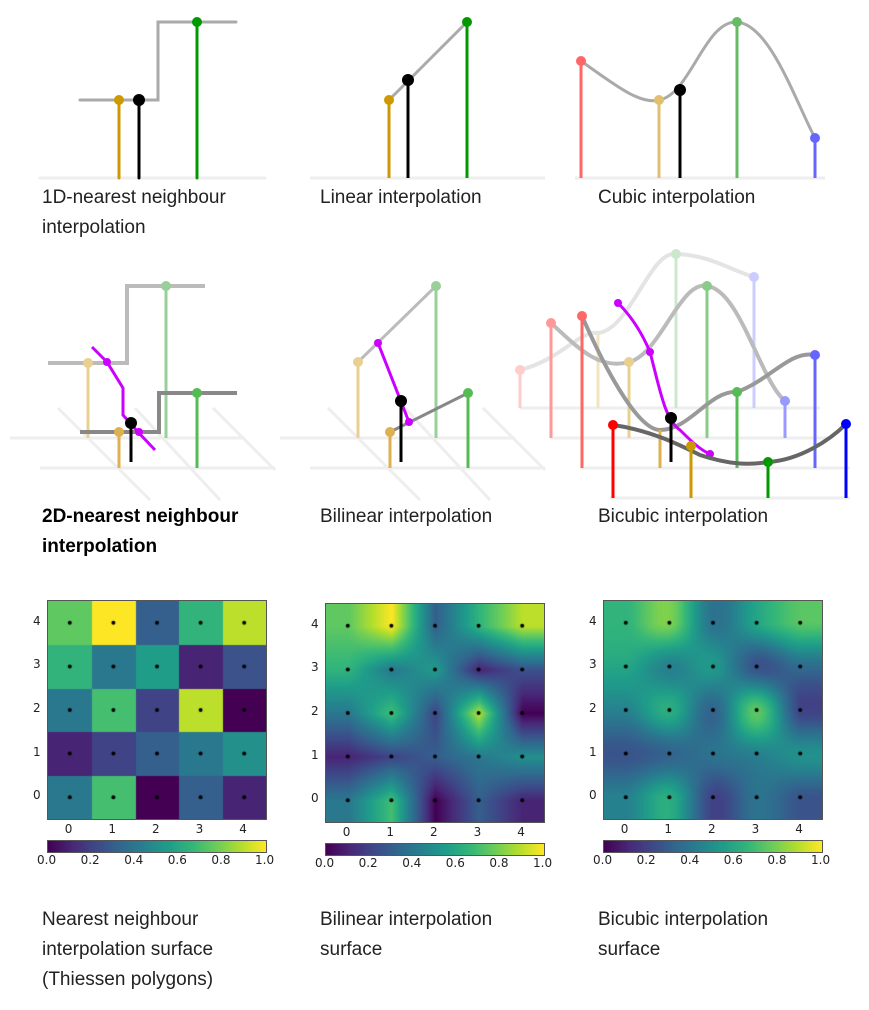 The width and height of the screenshot is (869, 1010). Describe the element at coordinates (677, 197) in the screenshot. I see `caption-cubic: Cubic interpolation` at that location.